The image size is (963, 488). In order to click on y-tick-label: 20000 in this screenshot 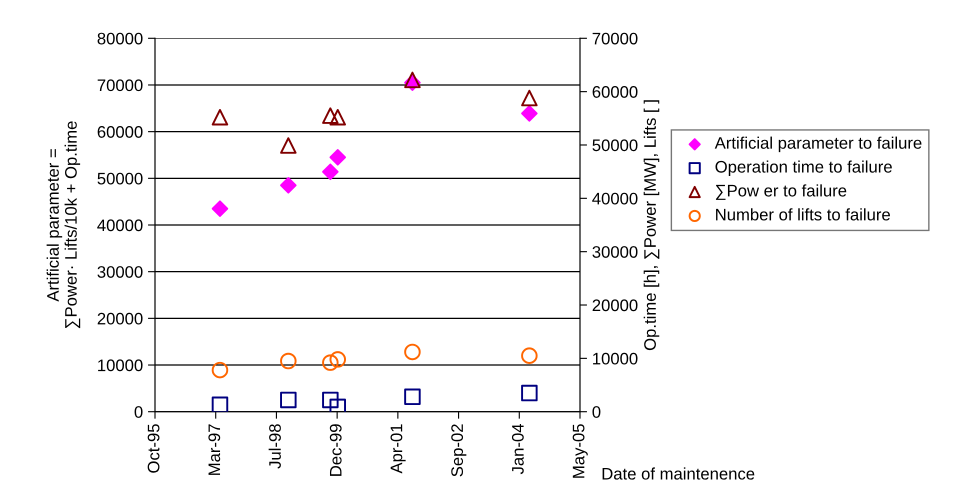, I will do `click(120, 318)`.